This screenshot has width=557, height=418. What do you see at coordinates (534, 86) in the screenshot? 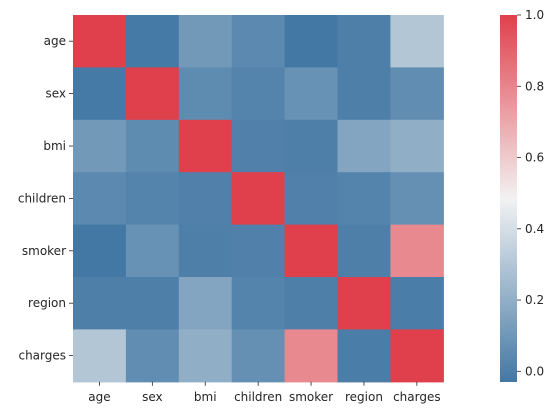
I see `colorbar-tick-label: 0.8` at bounding box center [534, 86].